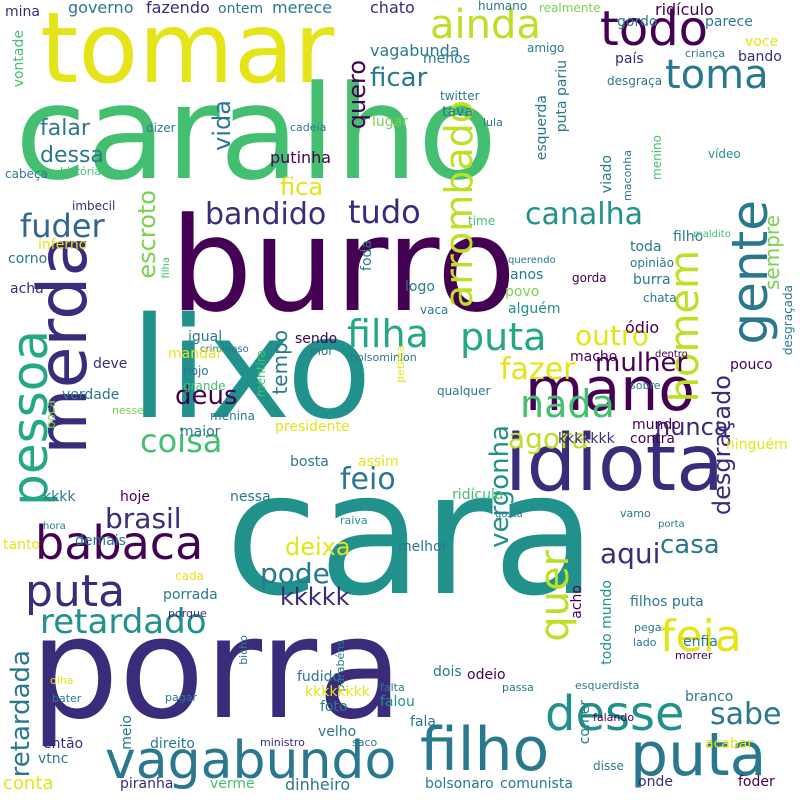 The image size is (800, 800). Describe the element at coordinates (538, 369) in the screenshot. I see `cloud-word: fazer` at that location.